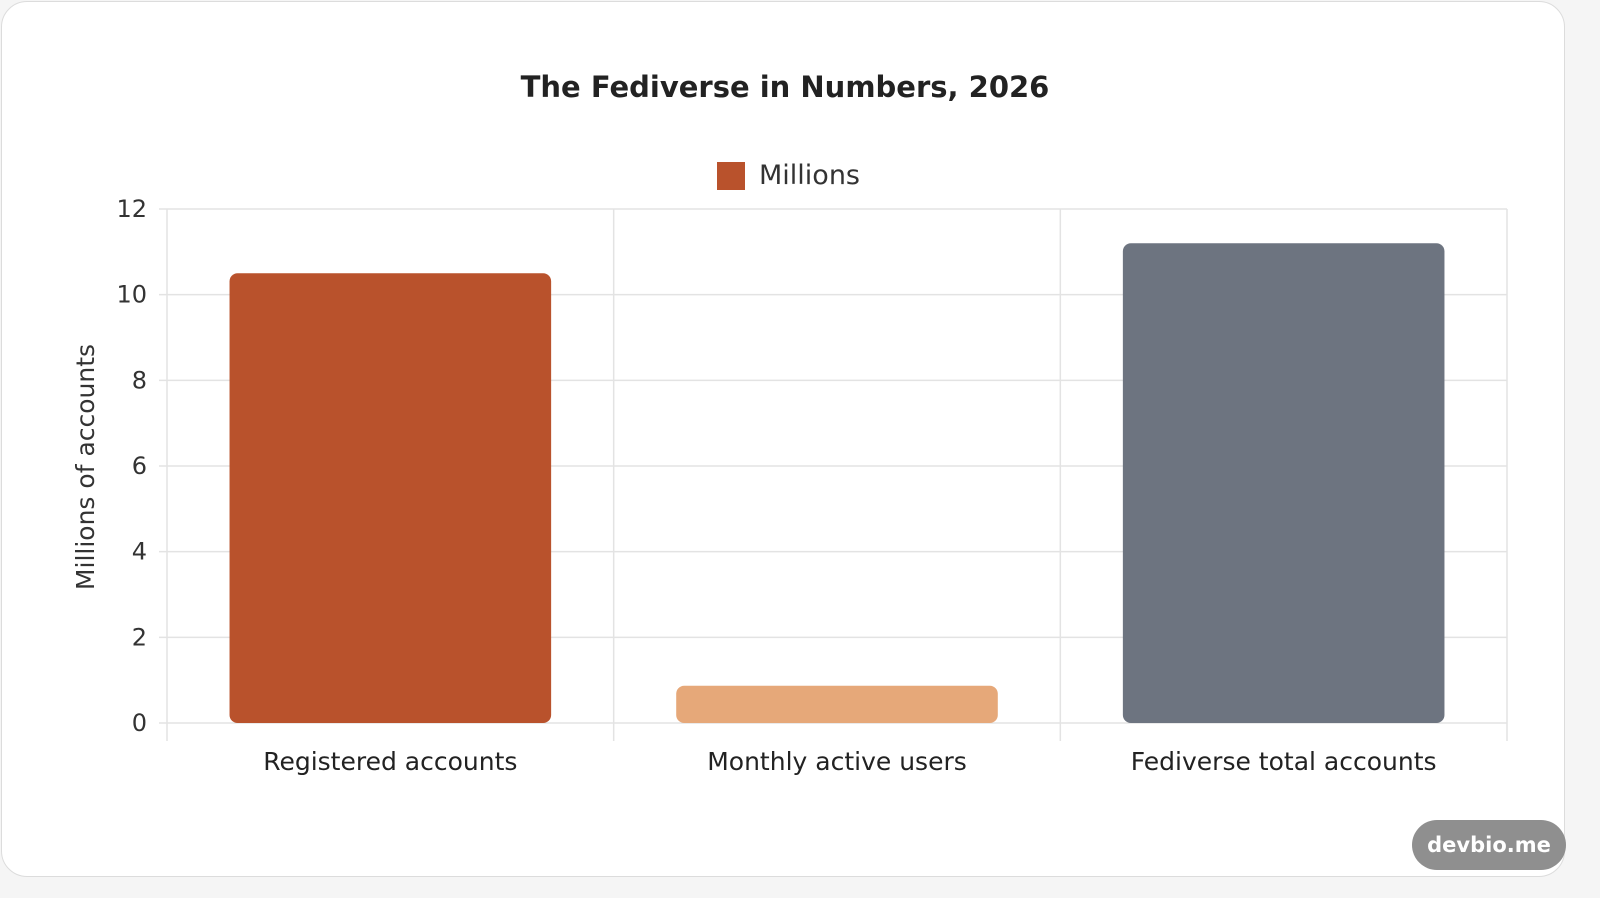 This screenshot has height=898, width=1600. I want to click on y-tick-label: 0, so click(139, 723).